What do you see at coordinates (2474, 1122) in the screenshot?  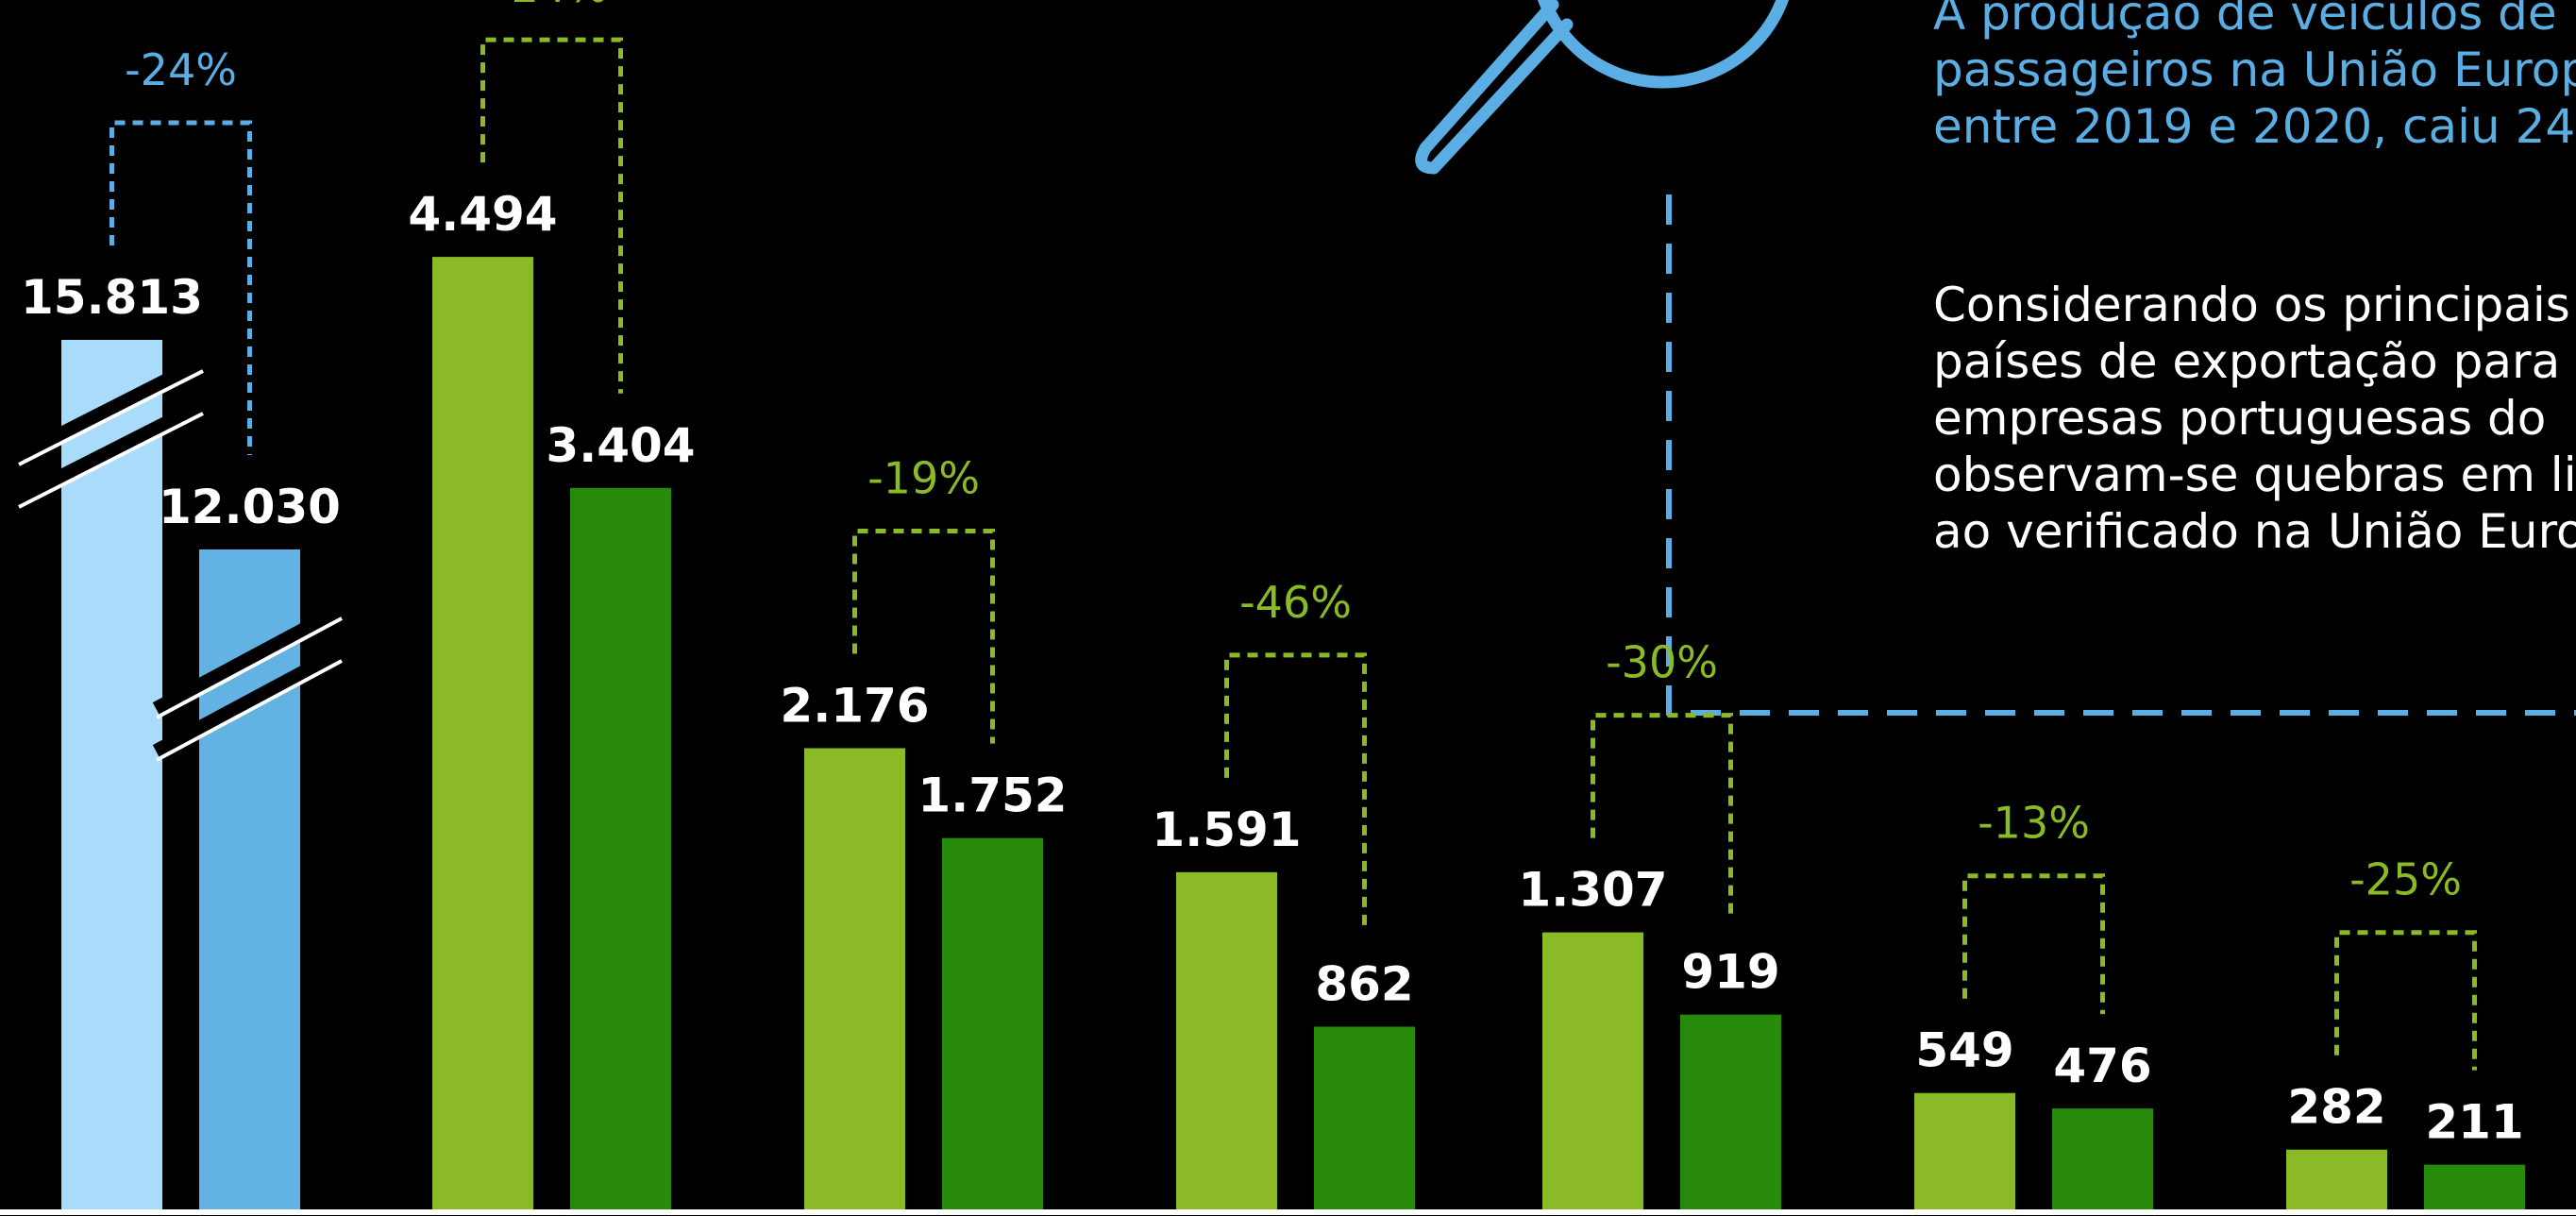 I see `value-label-2020: 211` at bounding box center [2474, 1122].